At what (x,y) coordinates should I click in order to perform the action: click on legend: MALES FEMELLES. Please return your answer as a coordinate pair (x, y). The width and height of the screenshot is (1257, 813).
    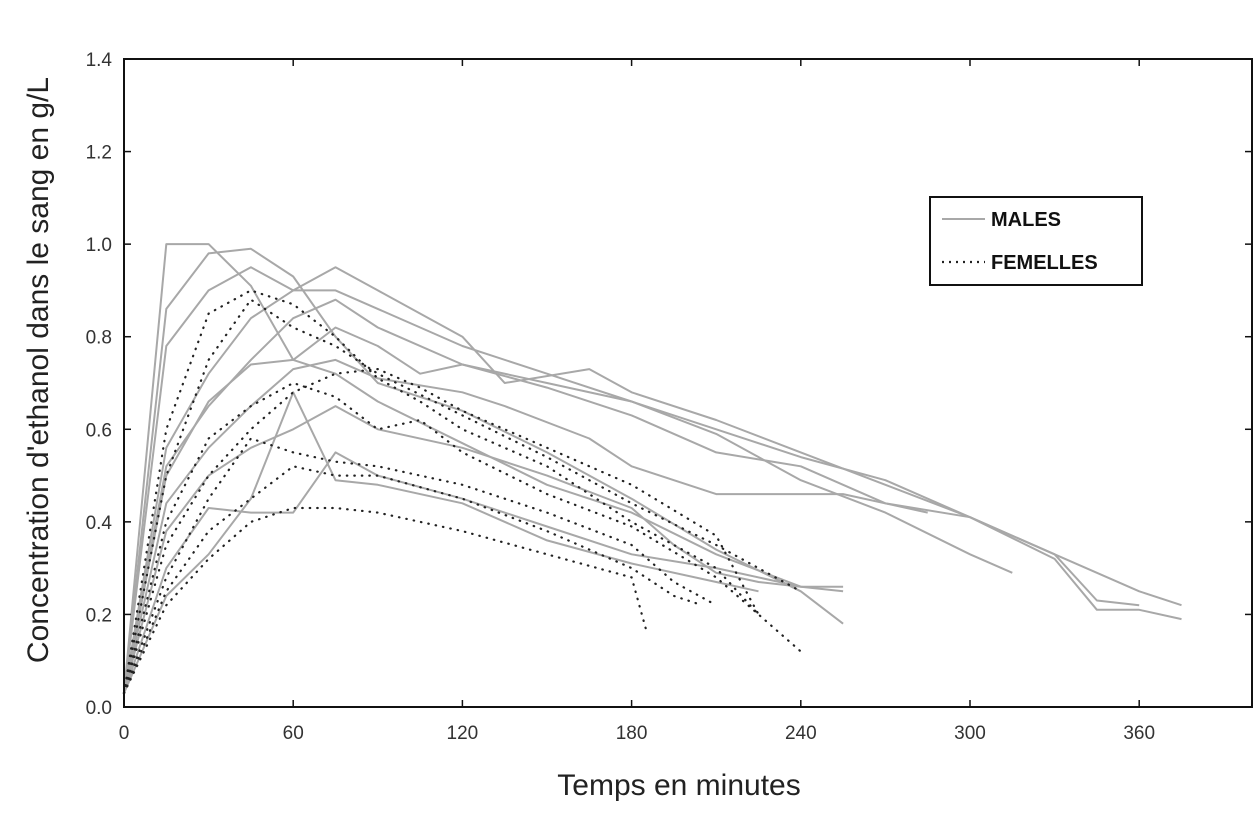
    Looking at the image, I should click on (1036, 241).